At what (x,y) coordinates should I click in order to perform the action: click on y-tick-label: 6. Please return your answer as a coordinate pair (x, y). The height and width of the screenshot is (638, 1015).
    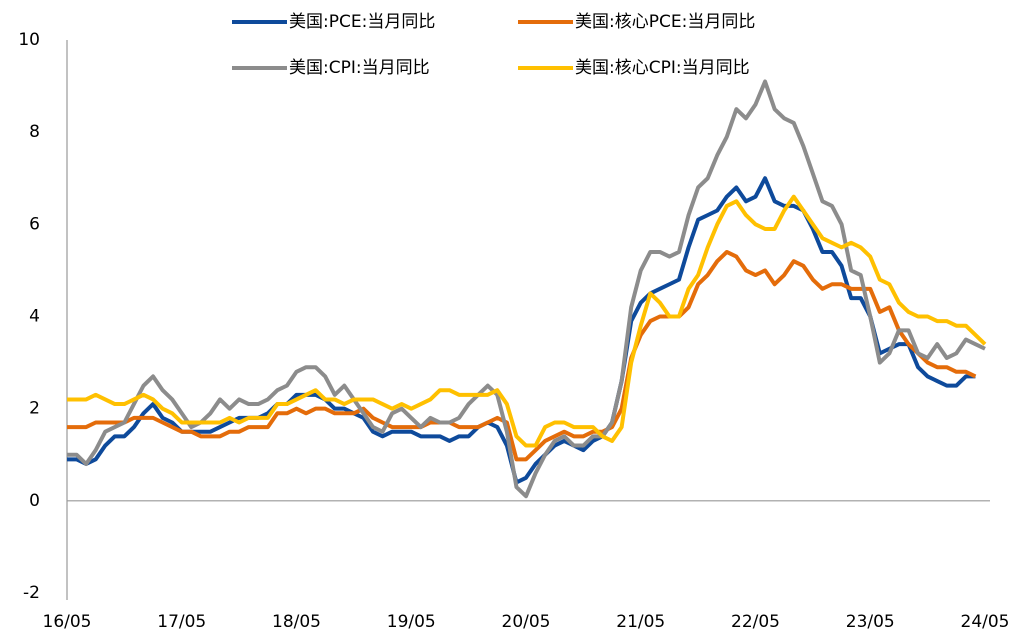
    Looking at the image, I should click on (34, 224).